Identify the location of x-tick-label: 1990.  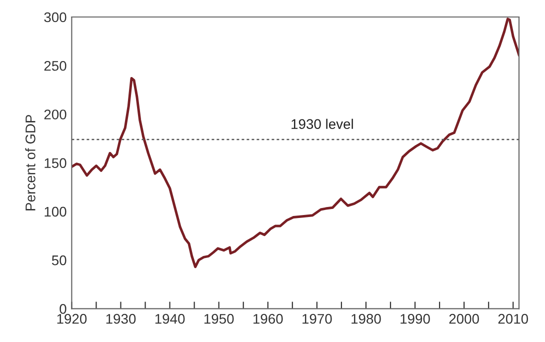
(415, 319).